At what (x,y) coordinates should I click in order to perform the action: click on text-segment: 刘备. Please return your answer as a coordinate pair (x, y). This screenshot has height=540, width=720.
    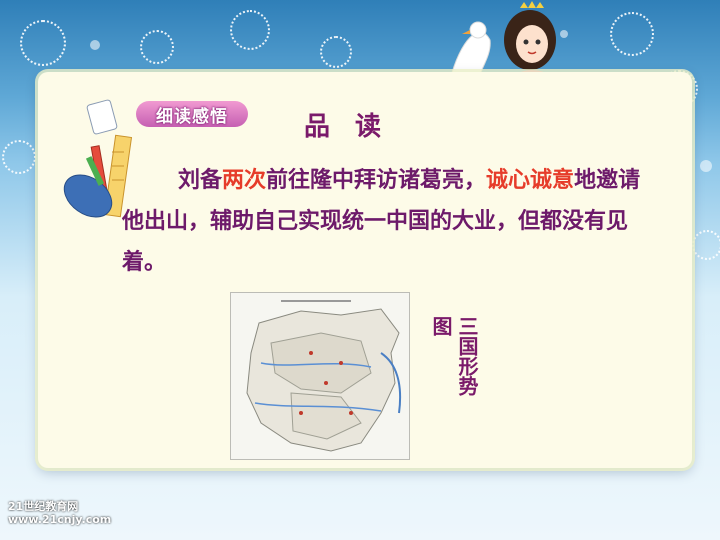
    Looking at the image, I should click on (200, 180).